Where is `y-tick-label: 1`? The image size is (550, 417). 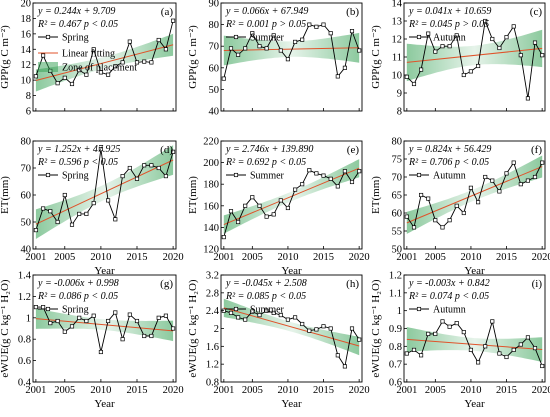
y-tick-label: 1 is located at coordinates (28, 318).